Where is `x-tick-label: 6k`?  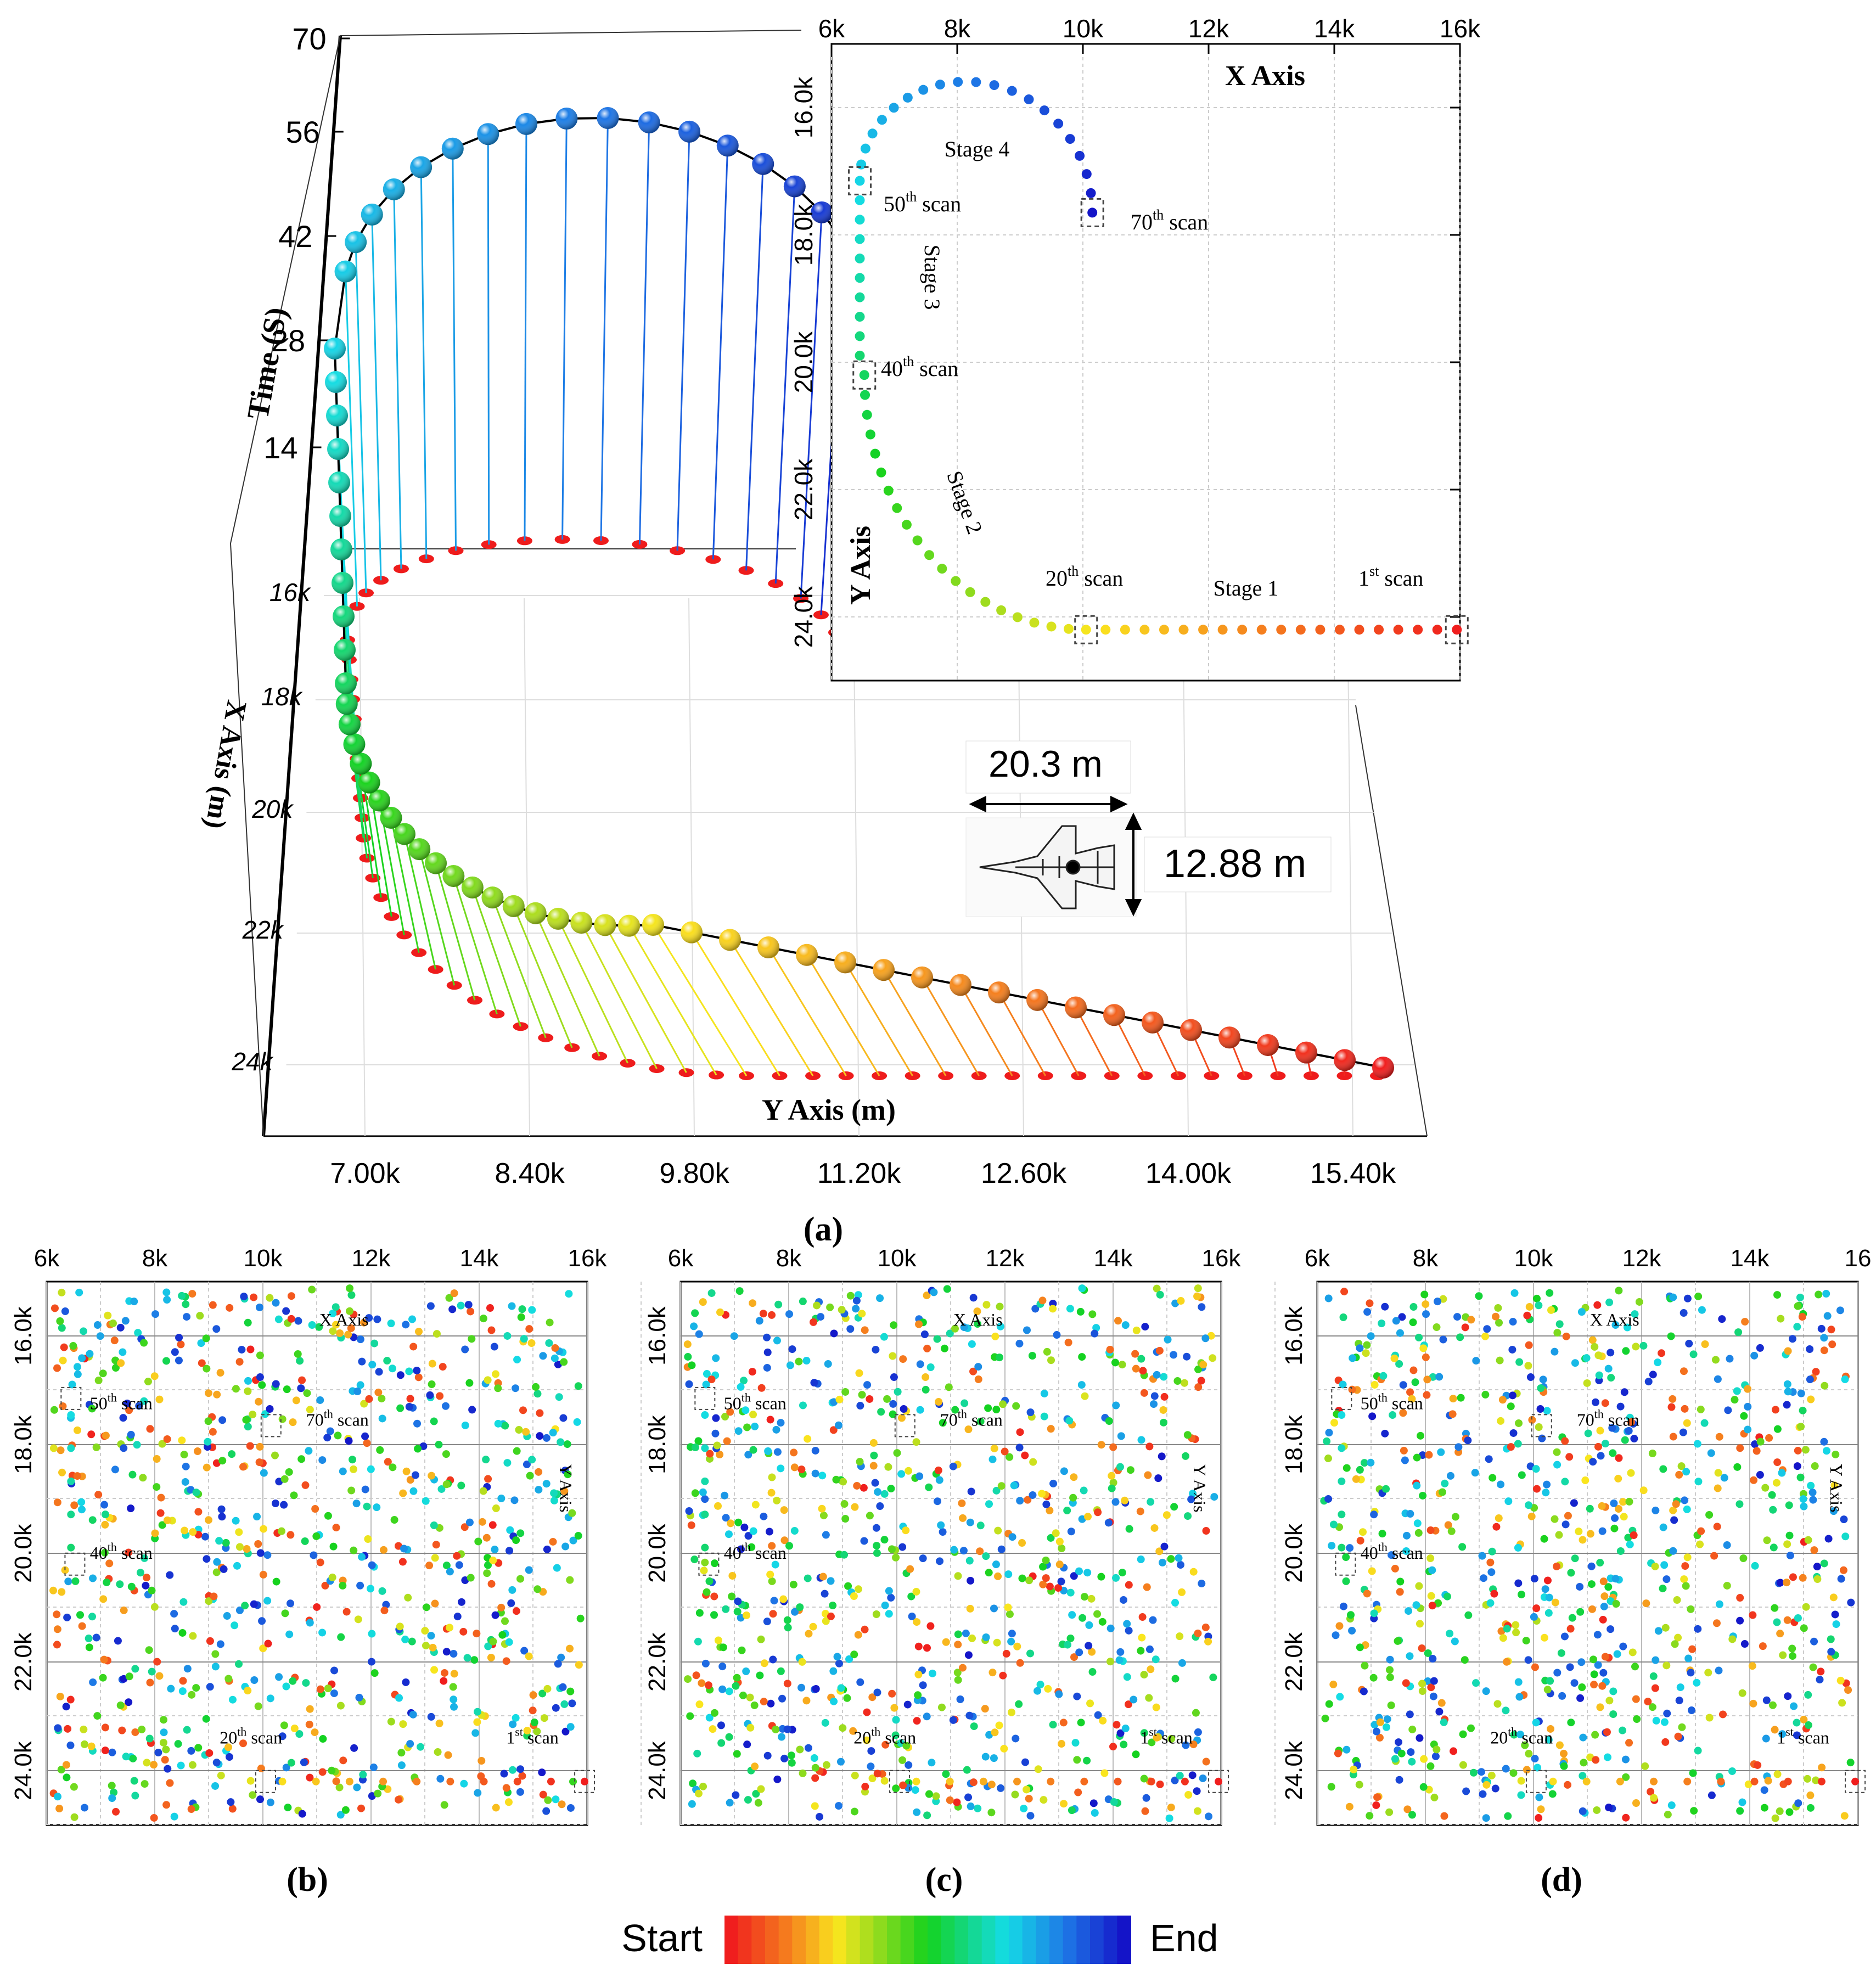 x-tick-label: 6k is located at coordinates (681, 1258).